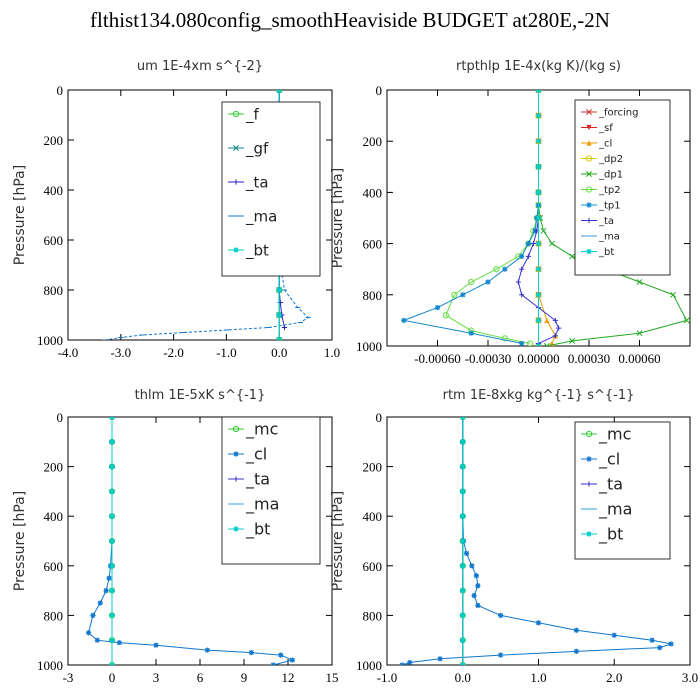 Image resolution: width=700 pixels, height=700 pixels. I want to click on legend-entry: _ma, so click(600, 237).